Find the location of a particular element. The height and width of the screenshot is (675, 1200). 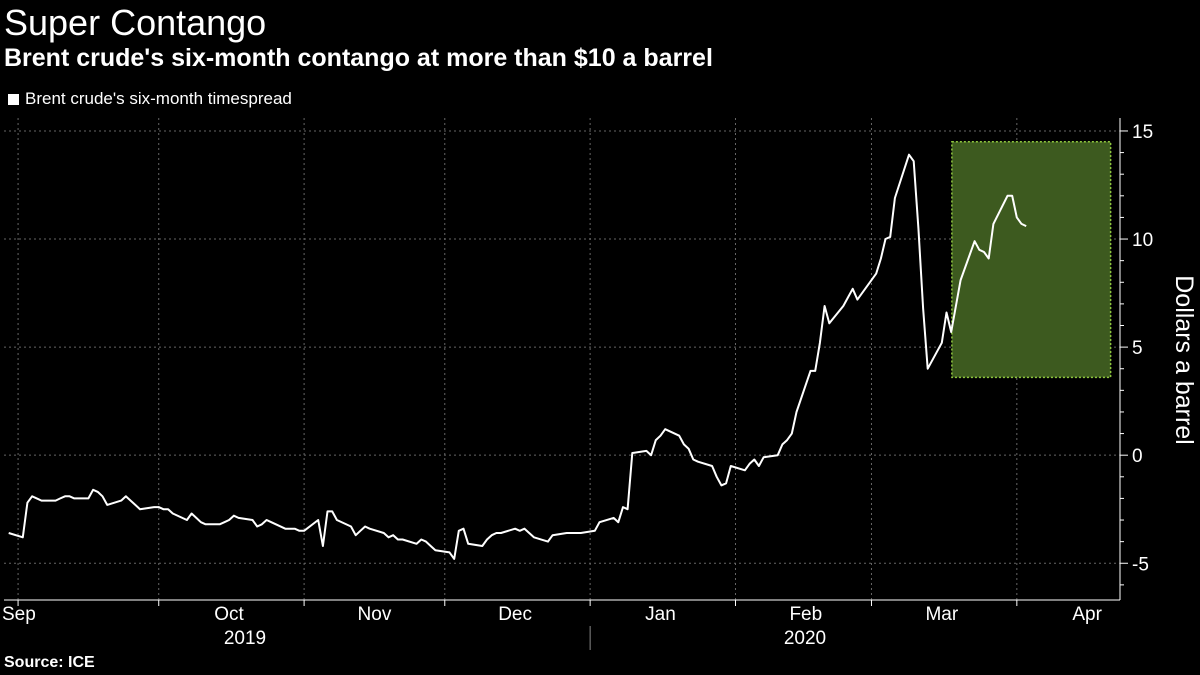

y-tick-label: 10 is located at coordinates (1142, 240).